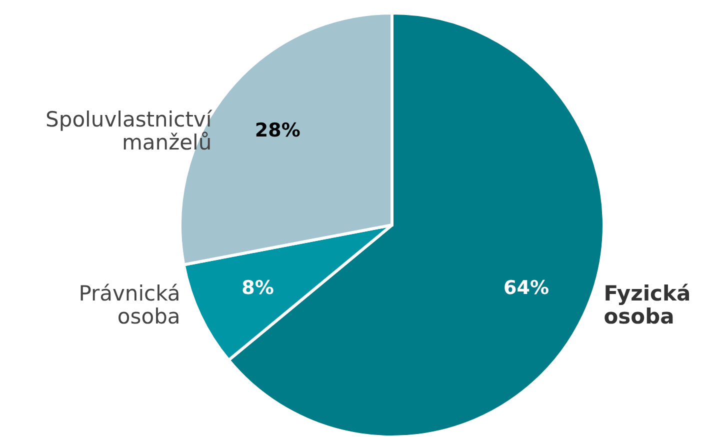  I want to click on slice-label: Fyzická osoba, so click(647, 305).